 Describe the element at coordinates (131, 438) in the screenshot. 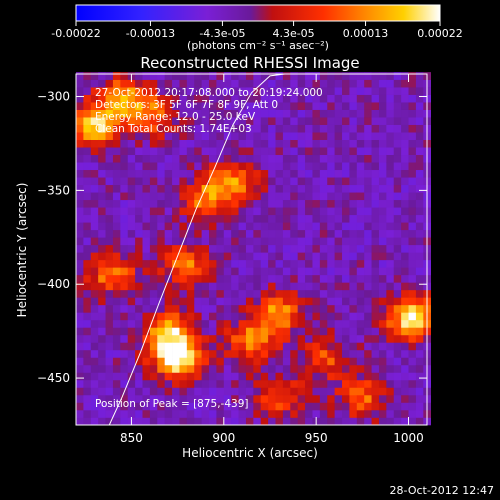

I see `x-tick-label: 850` at that location.